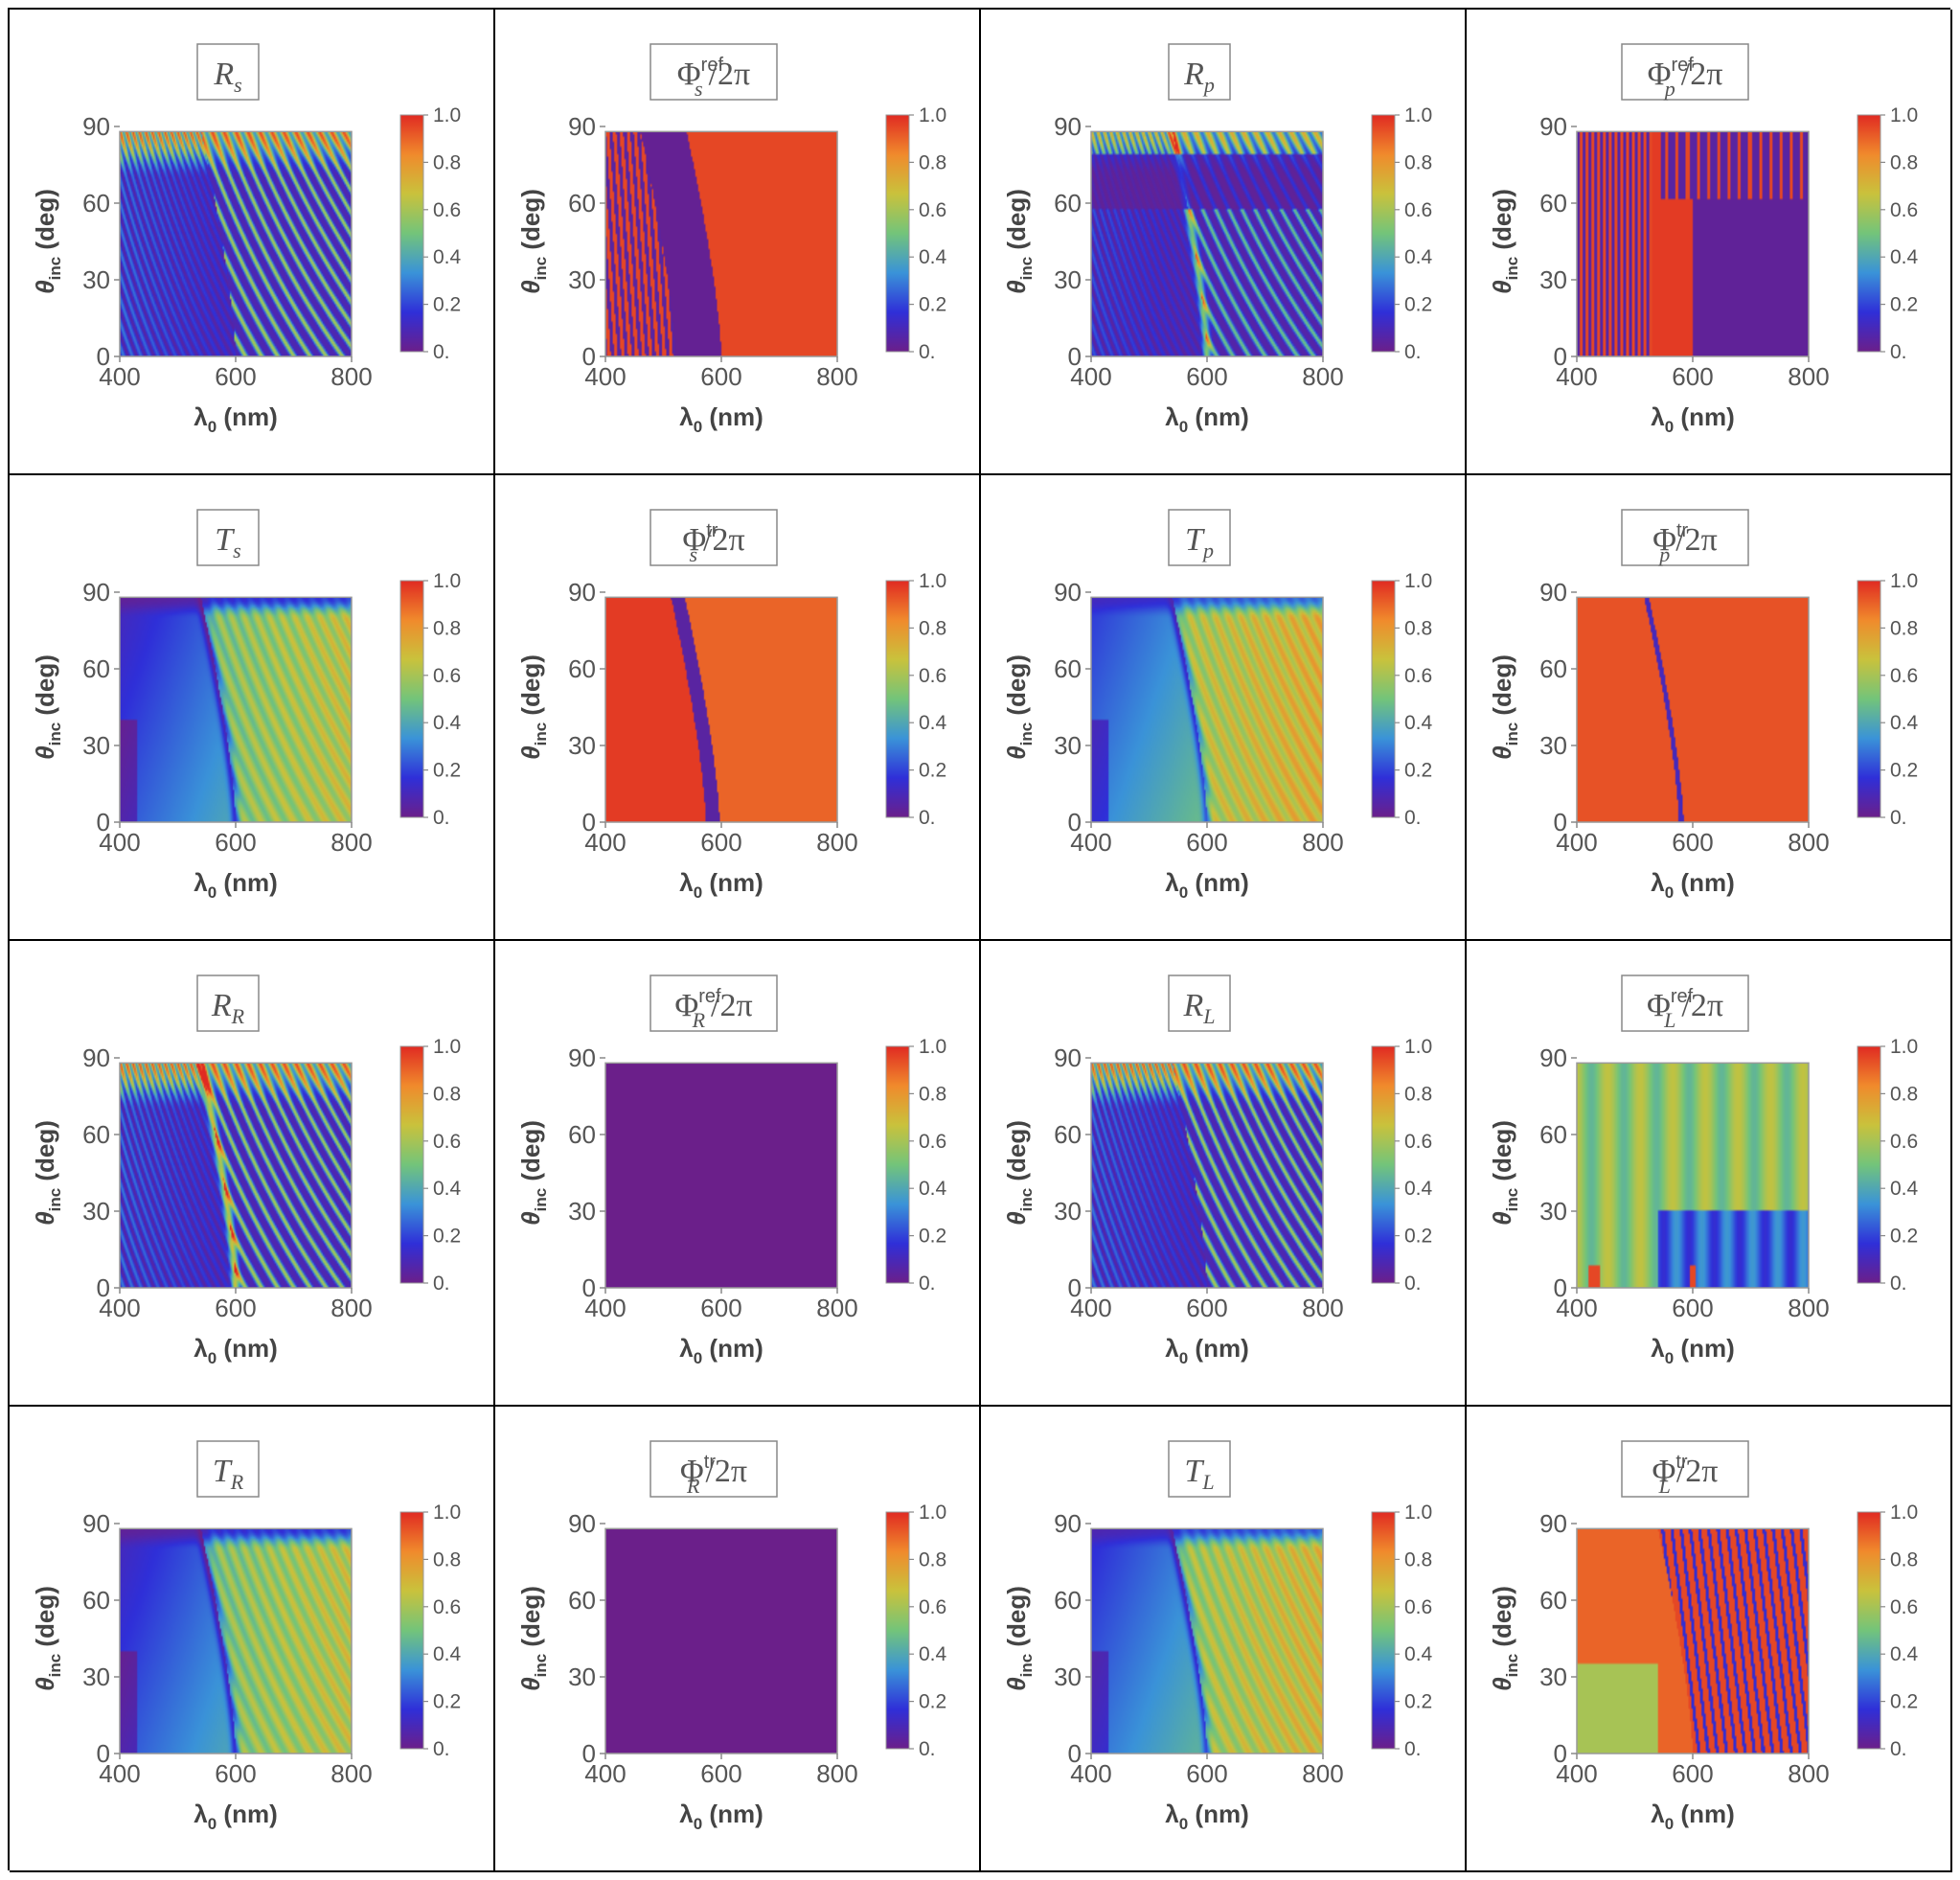  Describe the element at coordinates (1686, 78) in the screenshot. I see `title-text: Φref p/2π` at that location.